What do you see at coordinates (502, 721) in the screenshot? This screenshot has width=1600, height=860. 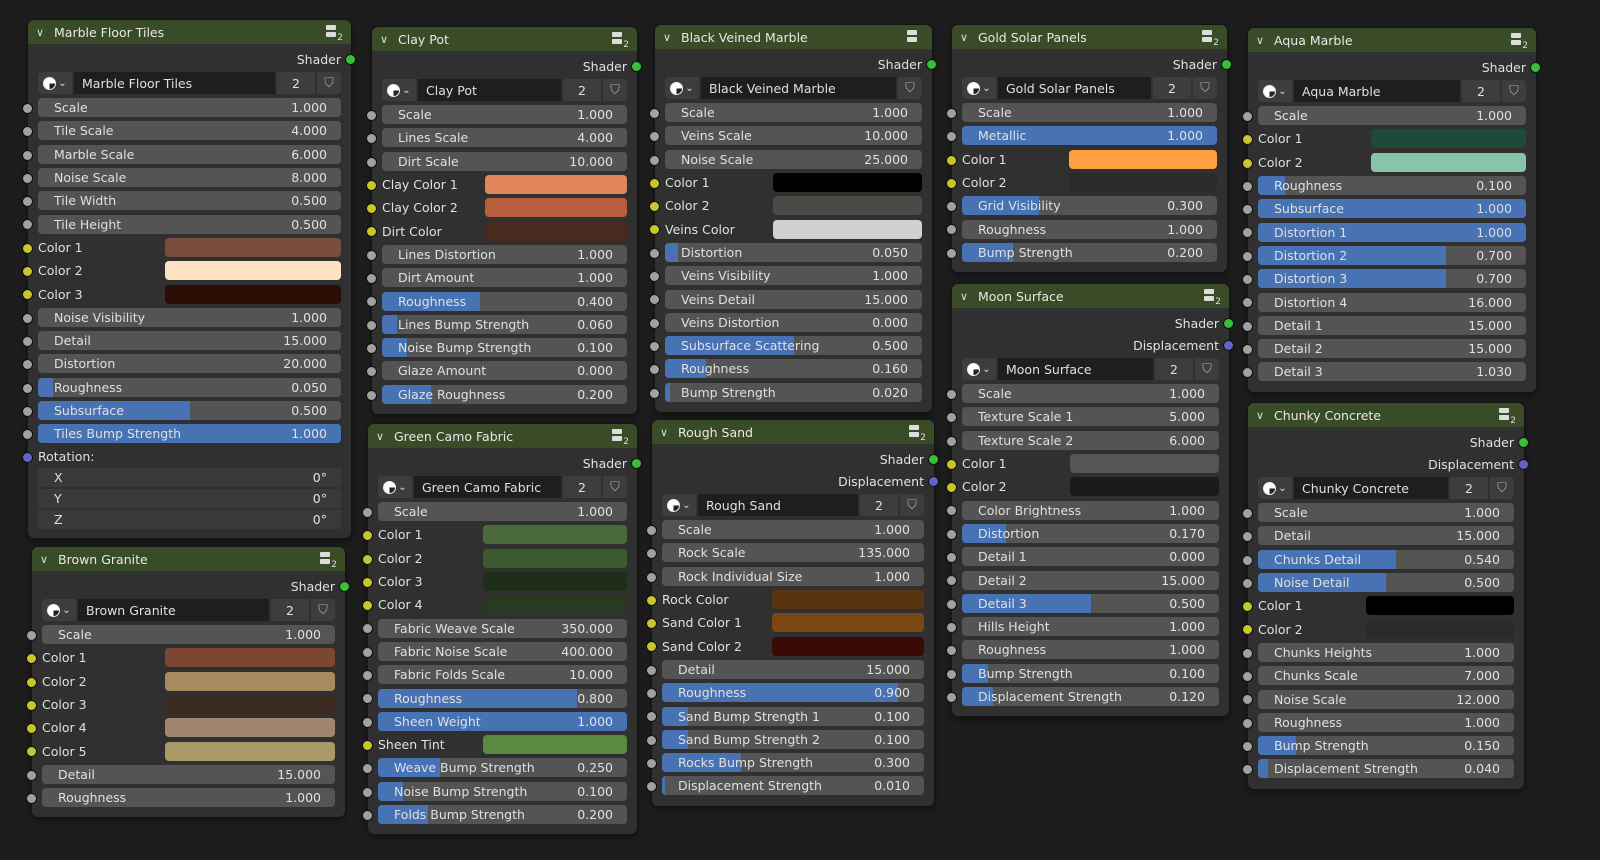 I see `slider-field: Sheen Weight 1.000` at bounding box center [502, 721].